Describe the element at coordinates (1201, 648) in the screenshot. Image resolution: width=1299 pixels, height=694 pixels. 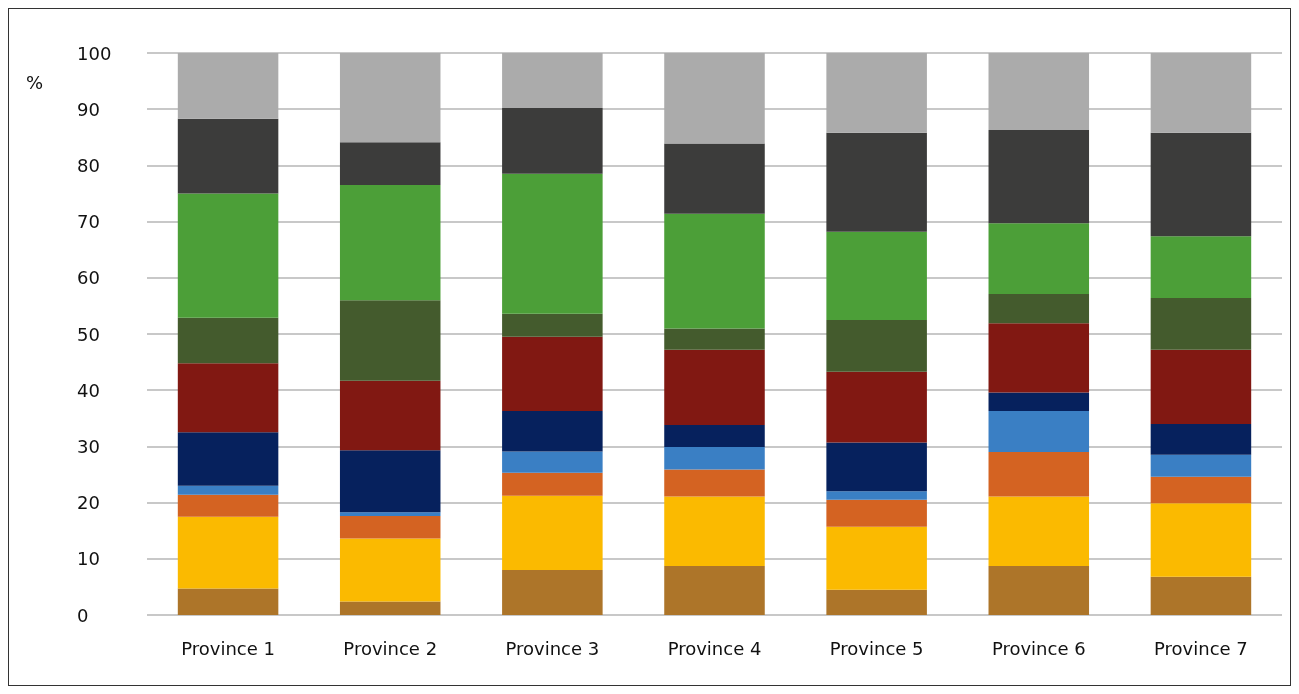
I see `x-tick-label: Province 7` at that location.